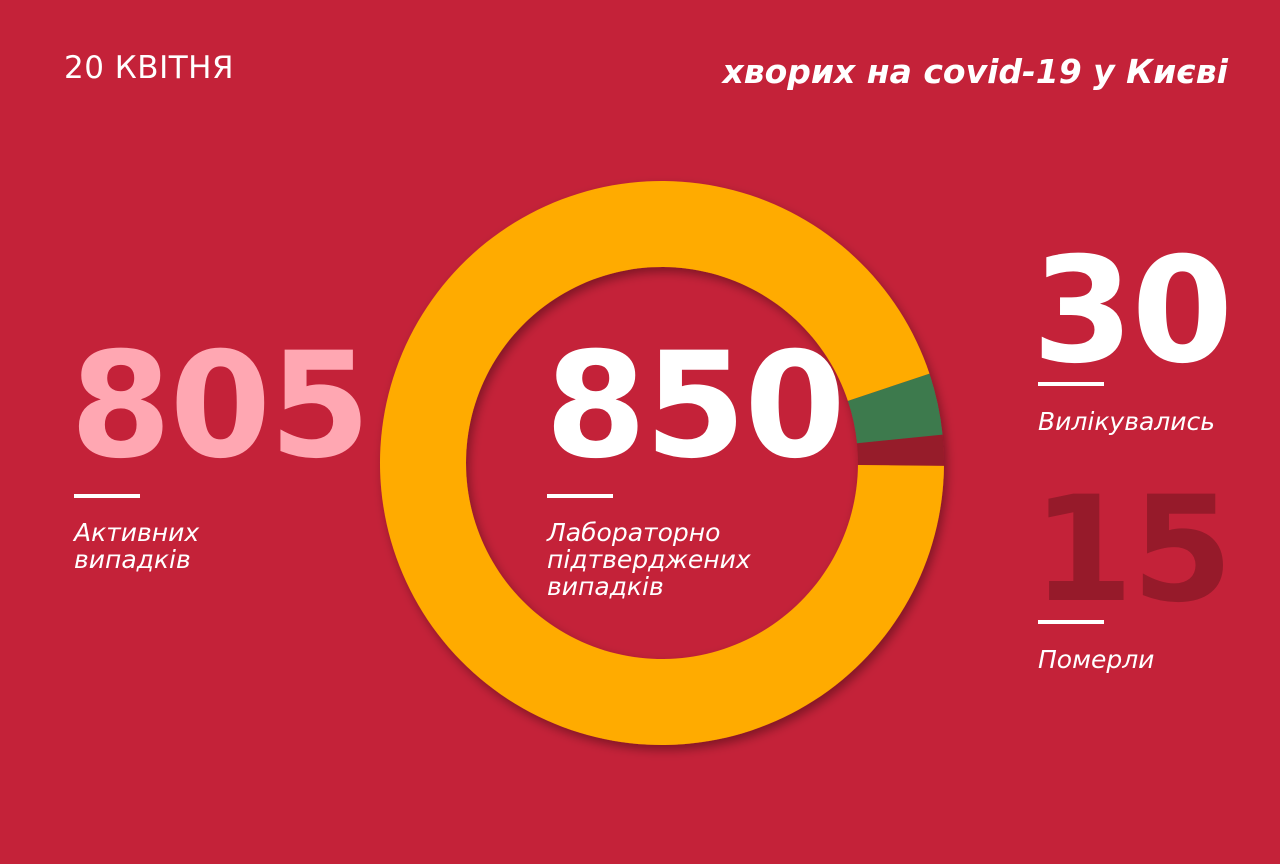  Describe the element at coordinates (695, 406) in the screenshot. I see `confirmed-cases-number: 850` at that location.